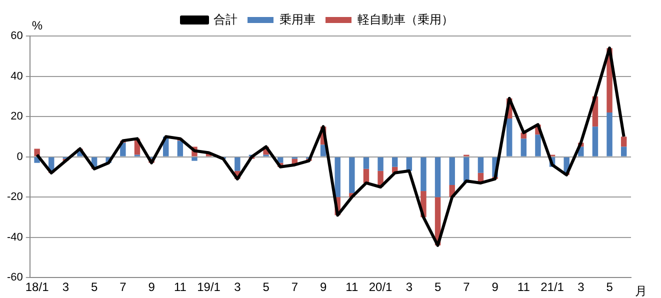 This screenshot has width=661, height=298. I want to click on x-axis-title: 月, so click(641, 291).